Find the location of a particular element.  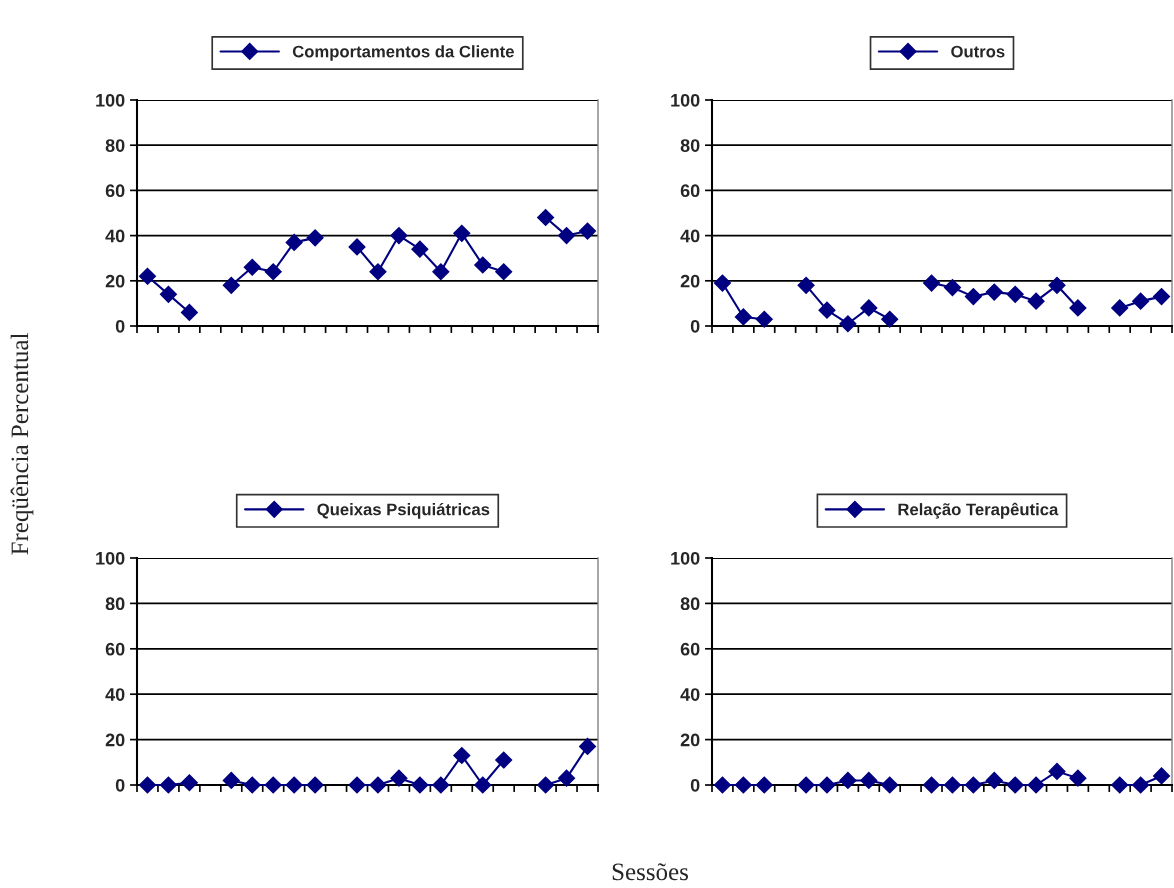

y-axis-title: Freqüência Percentual is located at coordinates (22, 444).